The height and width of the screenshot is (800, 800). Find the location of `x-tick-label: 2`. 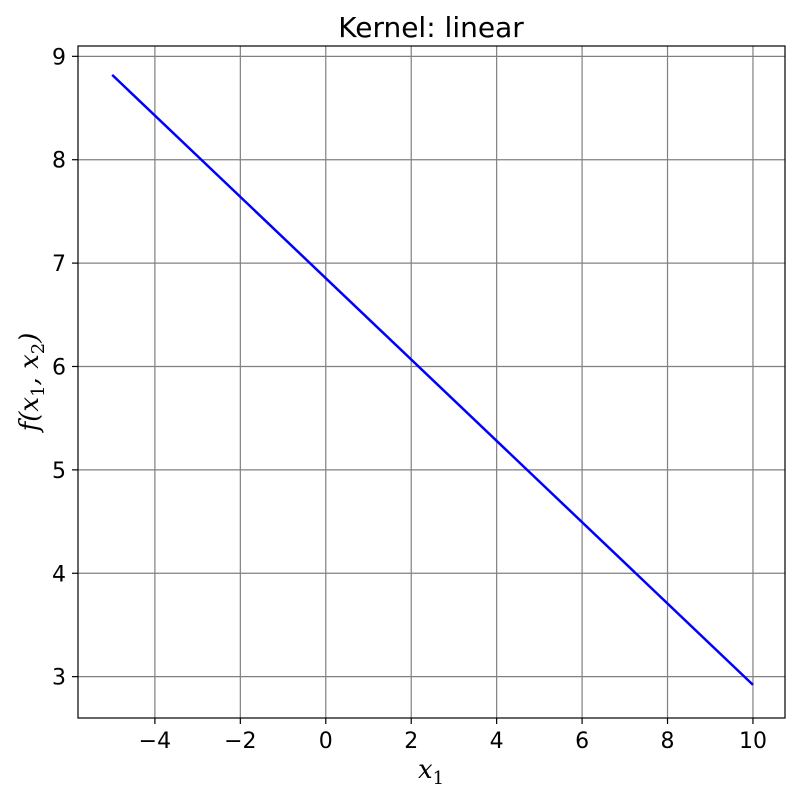

x-tick-label: 2 is located at coordinates (411, 741).